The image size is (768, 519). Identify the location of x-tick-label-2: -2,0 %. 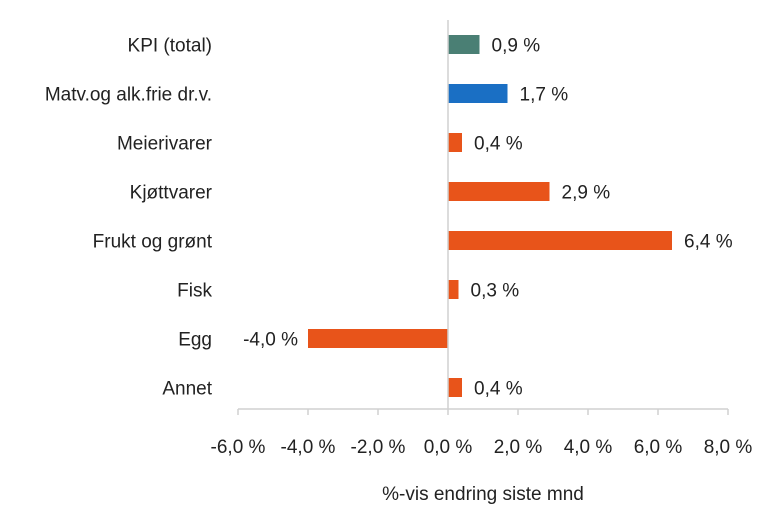
(378, 447).